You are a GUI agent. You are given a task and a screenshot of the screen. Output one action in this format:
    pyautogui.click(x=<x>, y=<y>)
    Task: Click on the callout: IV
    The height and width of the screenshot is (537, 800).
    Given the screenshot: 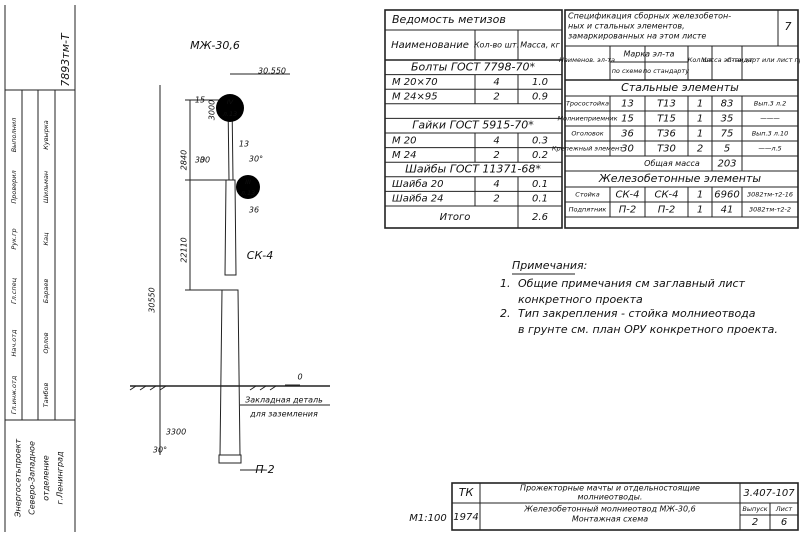 What is the action you would take?
    pyautogui.click(x=230, y=102)
    